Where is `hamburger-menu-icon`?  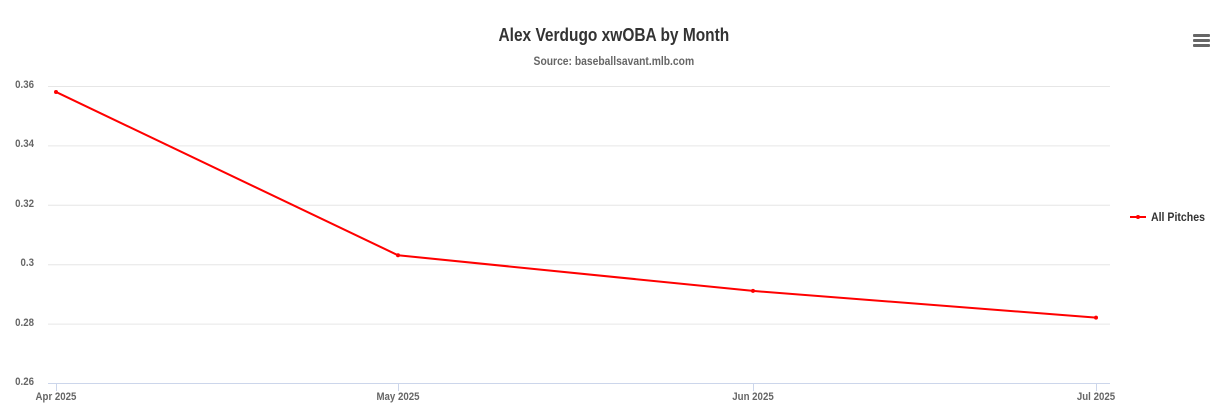
hamburger-menu-icon is located at coordinates (1202, 41).